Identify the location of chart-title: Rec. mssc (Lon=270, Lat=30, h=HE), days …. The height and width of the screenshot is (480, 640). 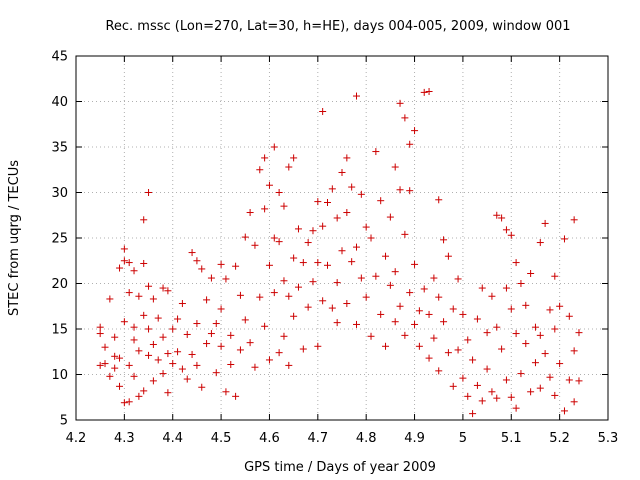
(337, 26).